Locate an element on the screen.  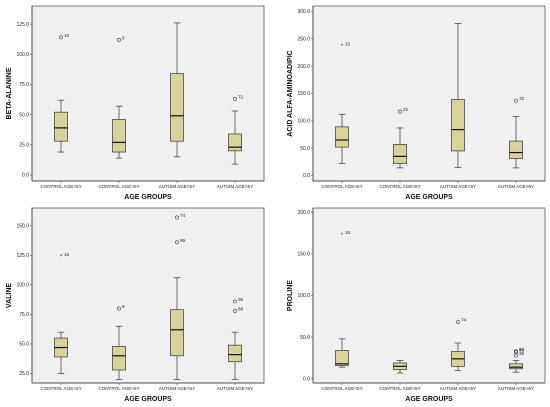
outlier-label: 9 is located at coordinates (123, 306).